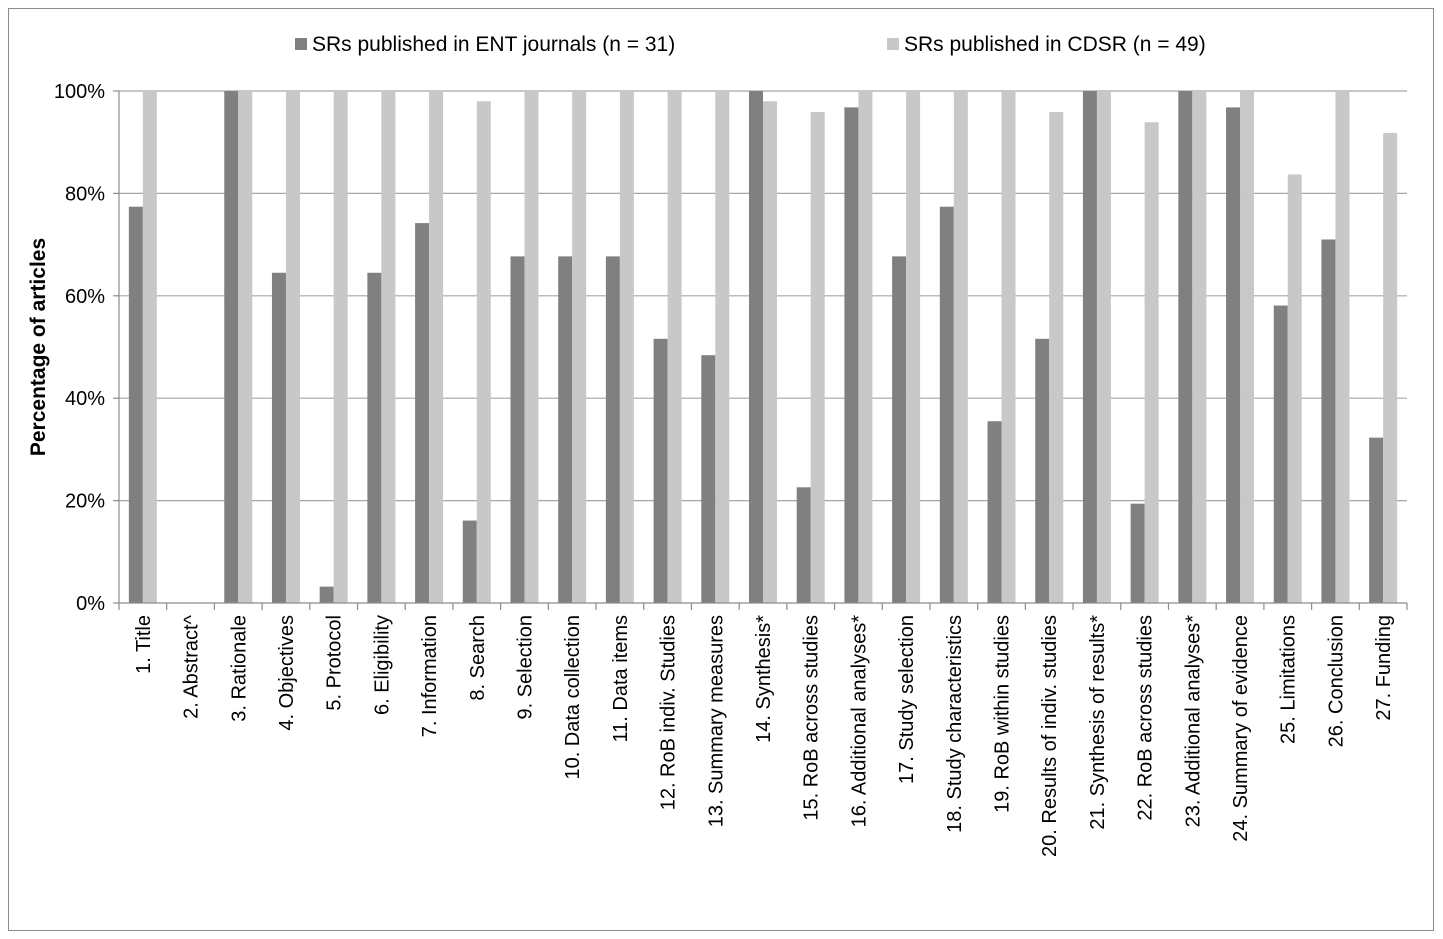 The height and width of the screenshot is (939, 1443). I want to click on category-label: 7. Information, so click(430, 676).